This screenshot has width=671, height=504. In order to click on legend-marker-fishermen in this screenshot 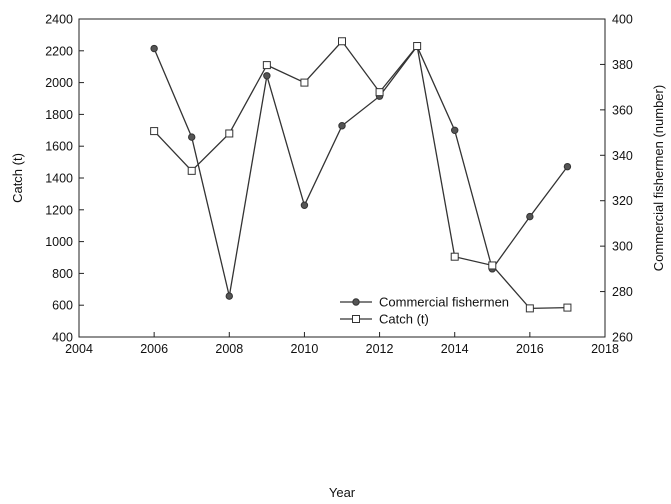, I will do `click(356, 302)`.